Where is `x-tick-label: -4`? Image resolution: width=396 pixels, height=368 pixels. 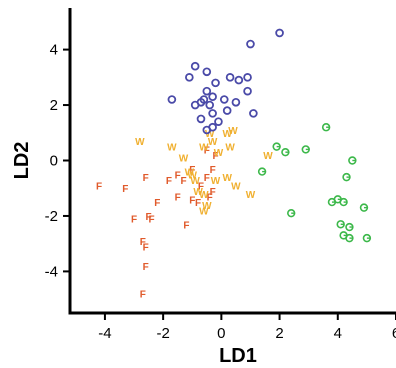
x-tick-label: -4 is located at coordinates (104, 333).